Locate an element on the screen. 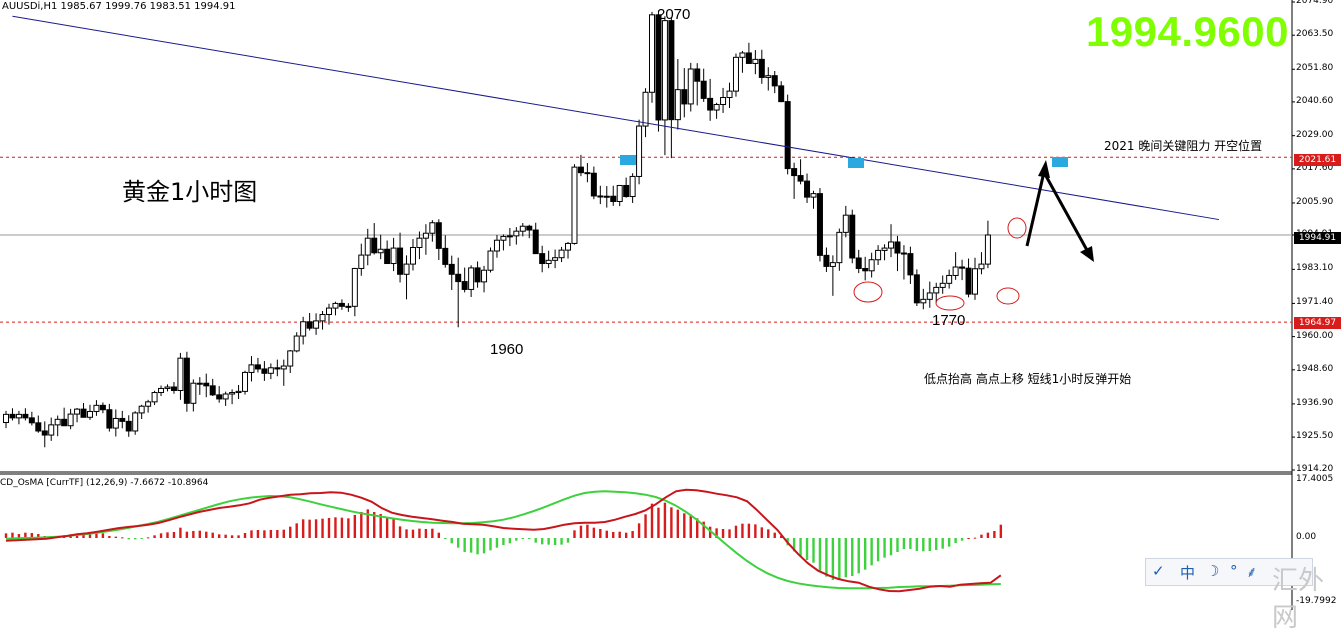 This screenshot has width=1341, height=634. settings-icon: ⸙ is located at coordinates (1252, 572).